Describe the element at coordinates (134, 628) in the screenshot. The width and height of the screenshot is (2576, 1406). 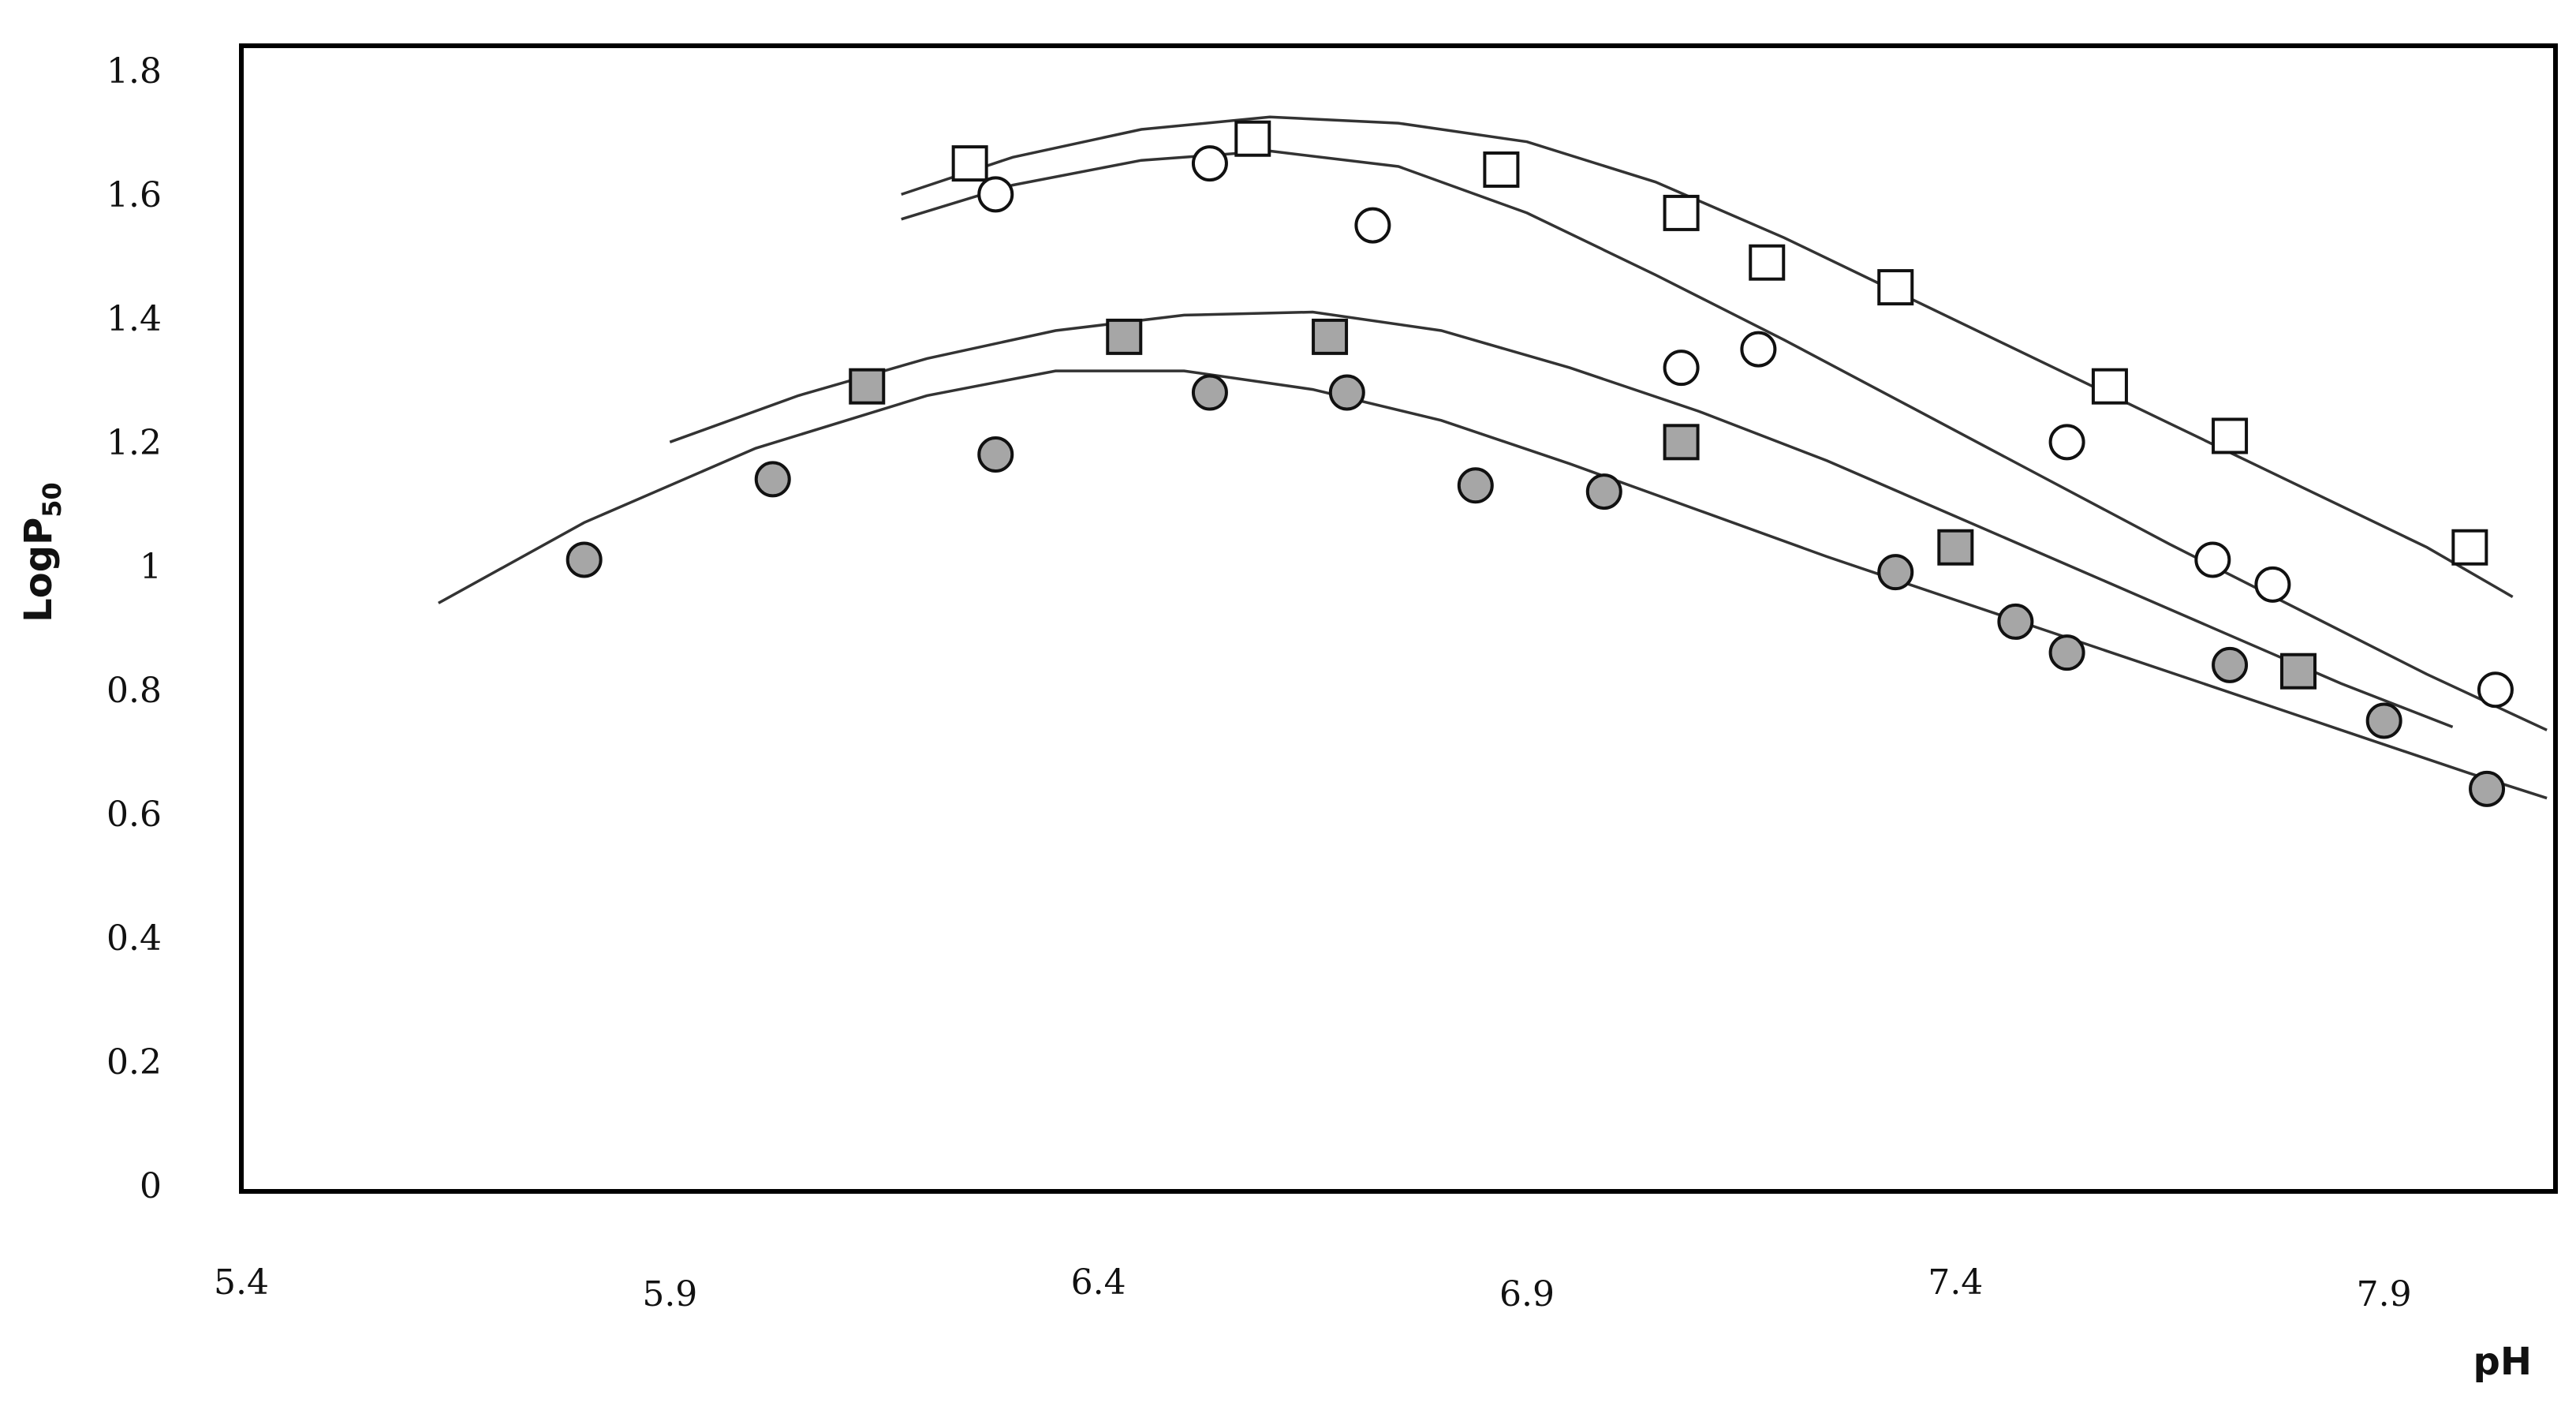
I see `y-tick-labels: 0 0.2 0.4 0.6 0.8 1 1.2 1.4 1.6 1.8` at that location.